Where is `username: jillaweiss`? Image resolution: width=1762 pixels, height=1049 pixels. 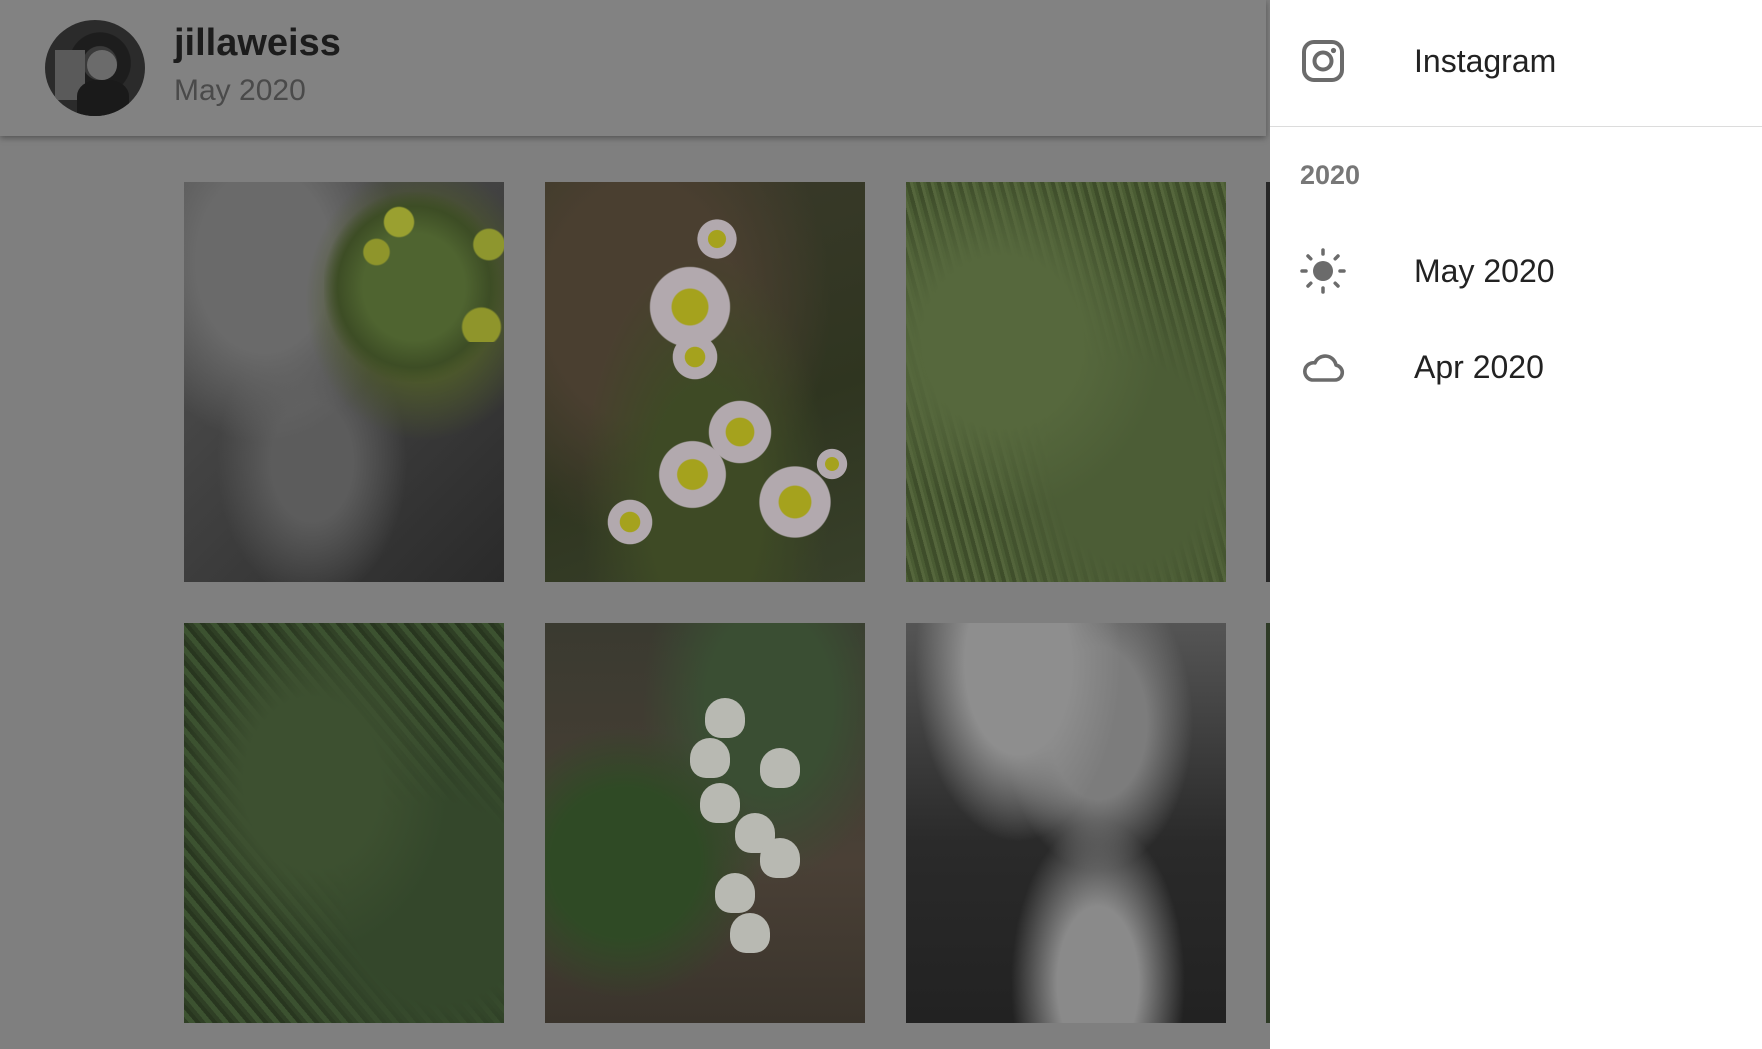
username: jillaweiss is located at coordinates (257, 43).